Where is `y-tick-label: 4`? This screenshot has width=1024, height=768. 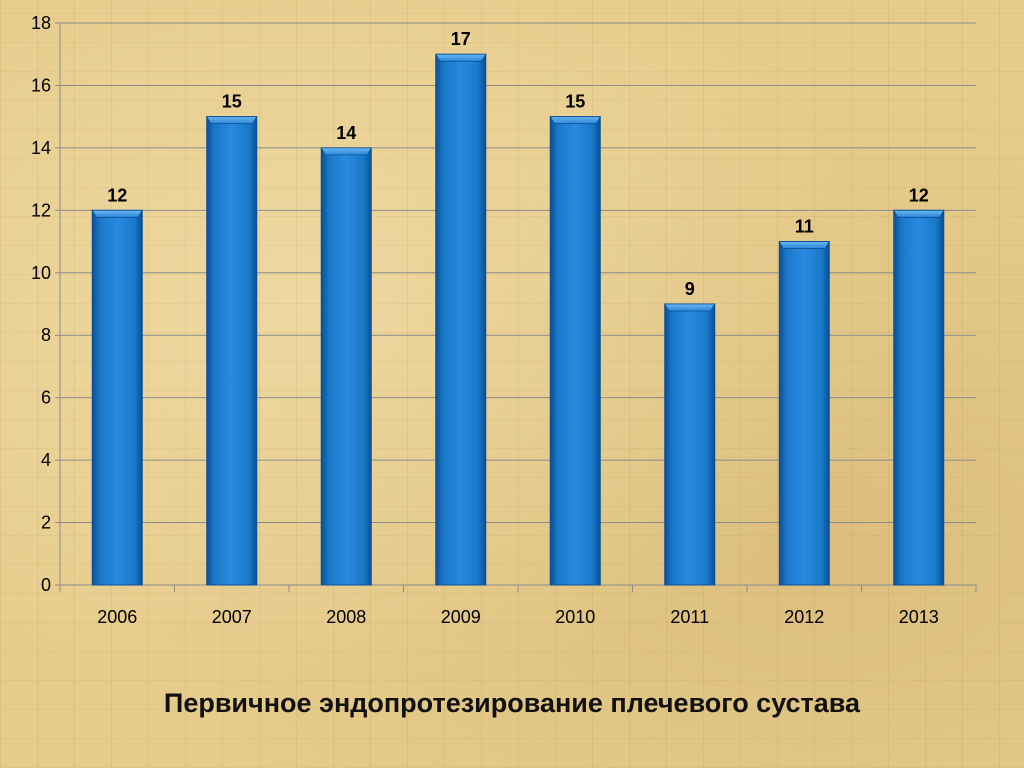 y-tick-label: 4 is located at coordinates (46, 460).